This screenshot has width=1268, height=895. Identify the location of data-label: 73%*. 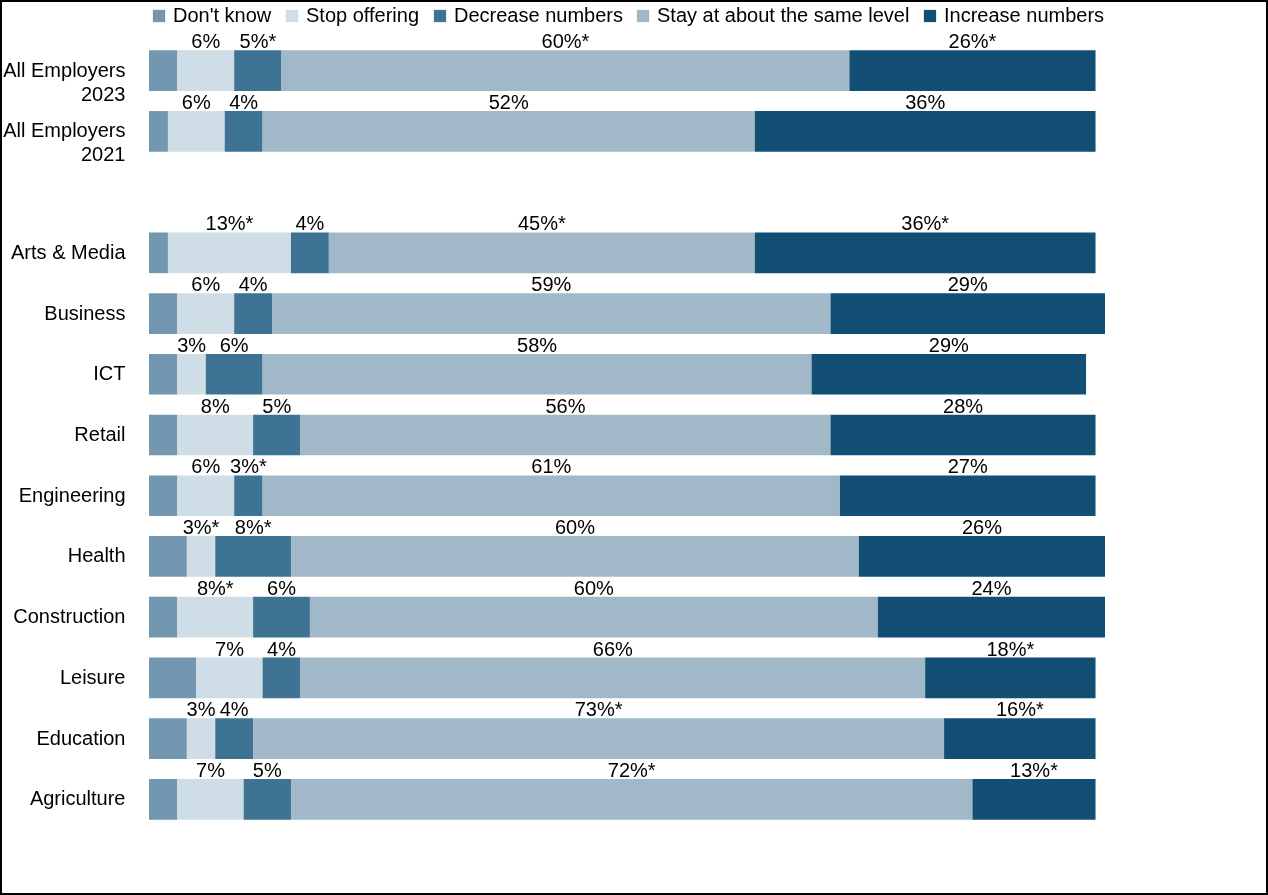
(598, 709).